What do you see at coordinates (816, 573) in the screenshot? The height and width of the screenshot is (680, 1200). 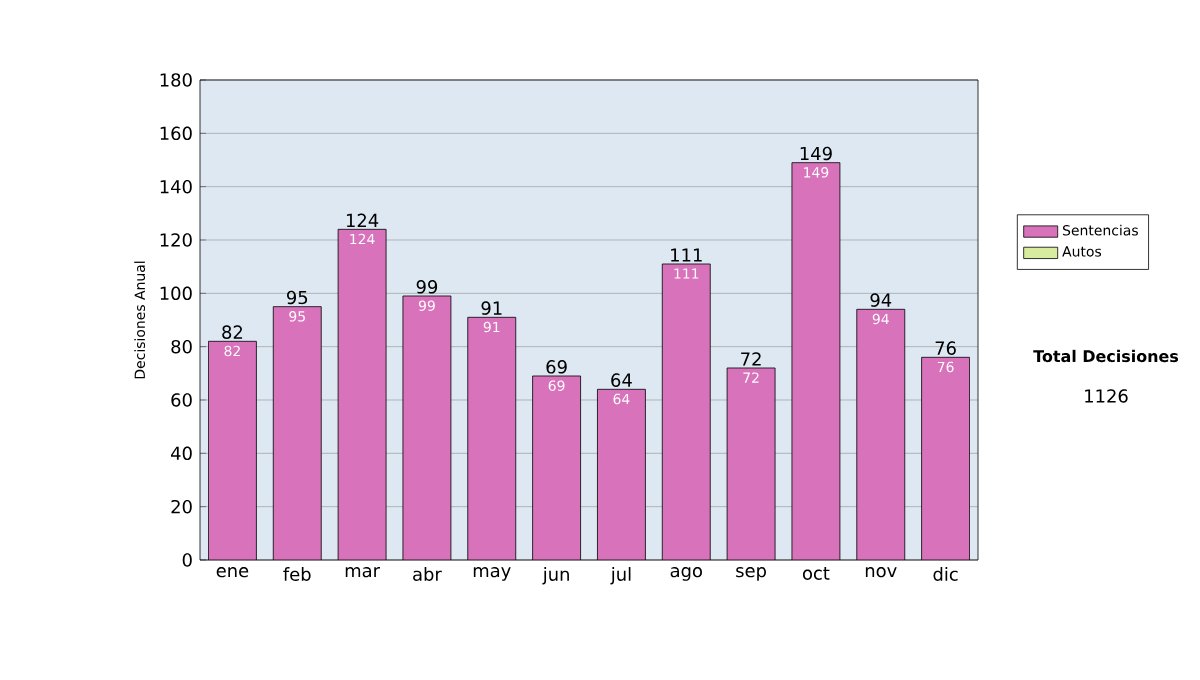 I see `x-tick-label: oct` at bounding box center [816, 573].